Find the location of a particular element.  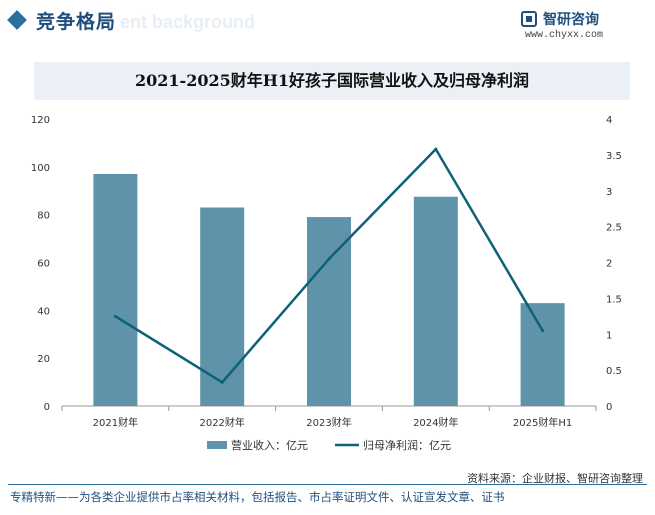

legend-swatch-bar is located at coordinates (217, 445).